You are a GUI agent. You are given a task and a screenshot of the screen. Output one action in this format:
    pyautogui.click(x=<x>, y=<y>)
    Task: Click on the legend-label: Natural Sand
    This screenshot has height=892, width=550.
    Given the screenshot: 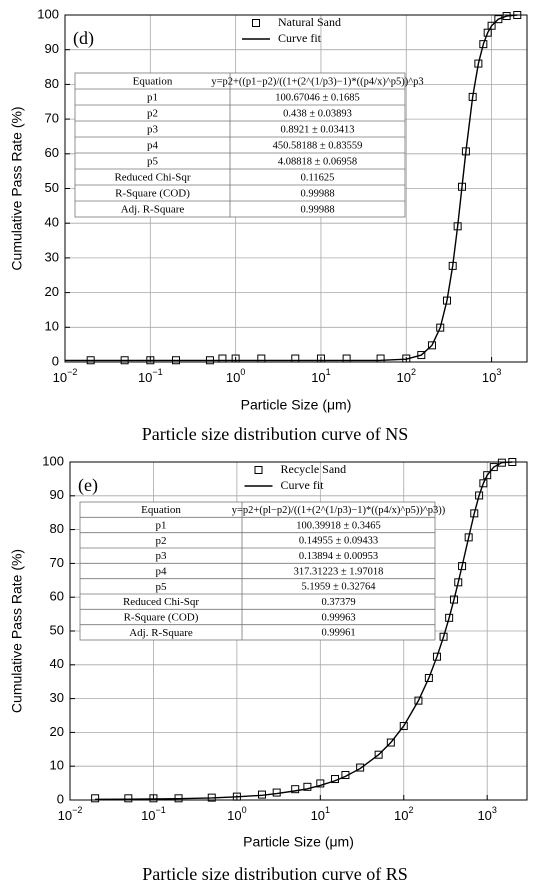 What is the action you would take?
    pyautogui.click(x=309, y=22)
    